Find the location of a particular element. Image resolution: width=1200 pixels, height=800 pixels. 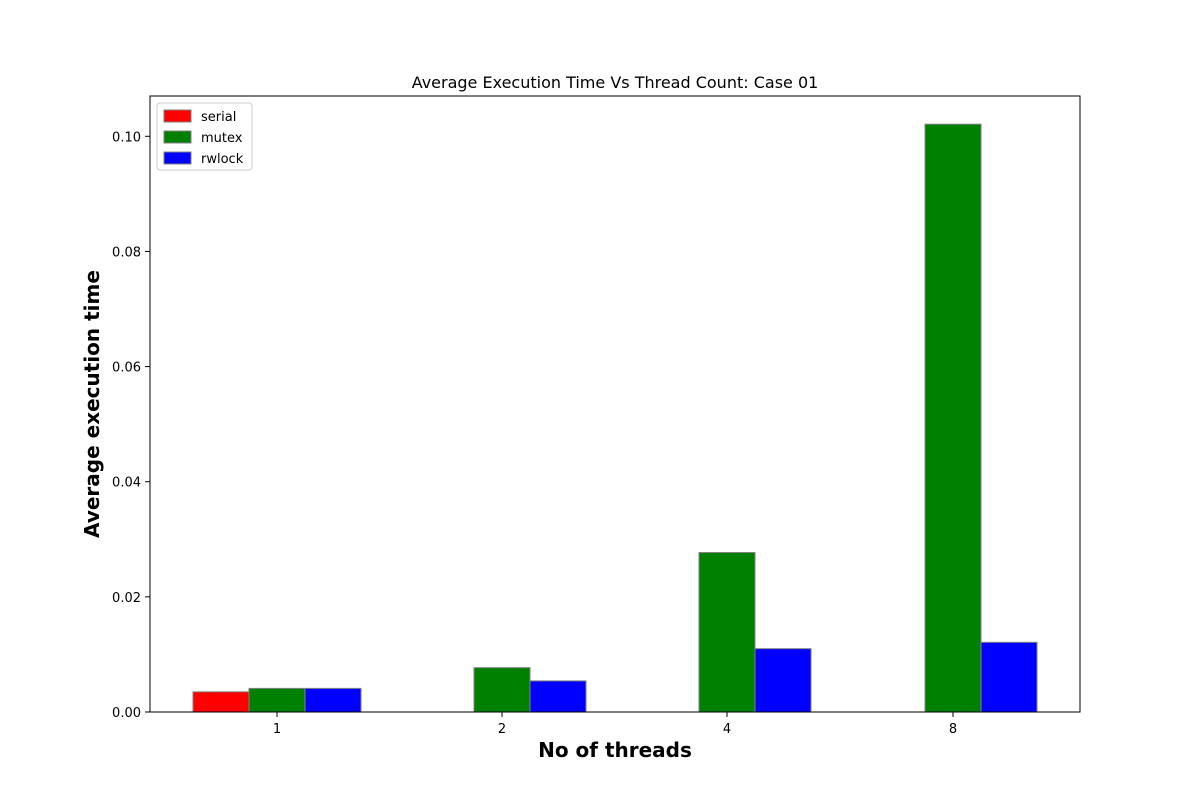

y-tick-label: 0.08 is located at coordinates (126, 252).